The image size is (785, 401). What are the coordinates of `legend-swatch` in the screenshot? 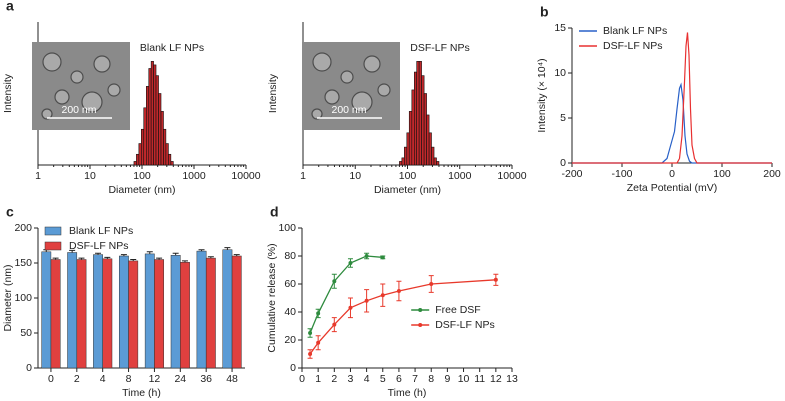 It's located at (53, 246).